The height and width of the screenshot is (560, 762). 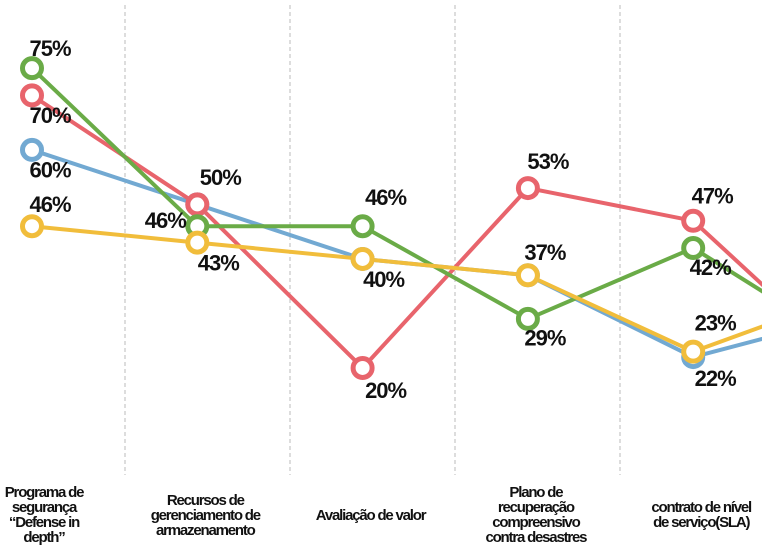 I want to click on data-label: 75%, so click(x=49, y=48).